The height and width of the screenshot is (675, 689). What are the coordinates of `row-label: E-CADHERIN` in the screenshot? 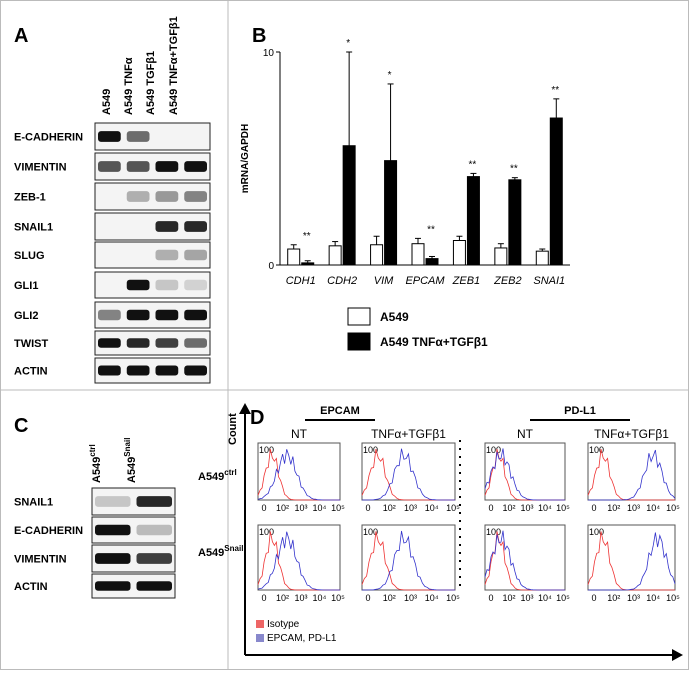 It's located at (48, 138).